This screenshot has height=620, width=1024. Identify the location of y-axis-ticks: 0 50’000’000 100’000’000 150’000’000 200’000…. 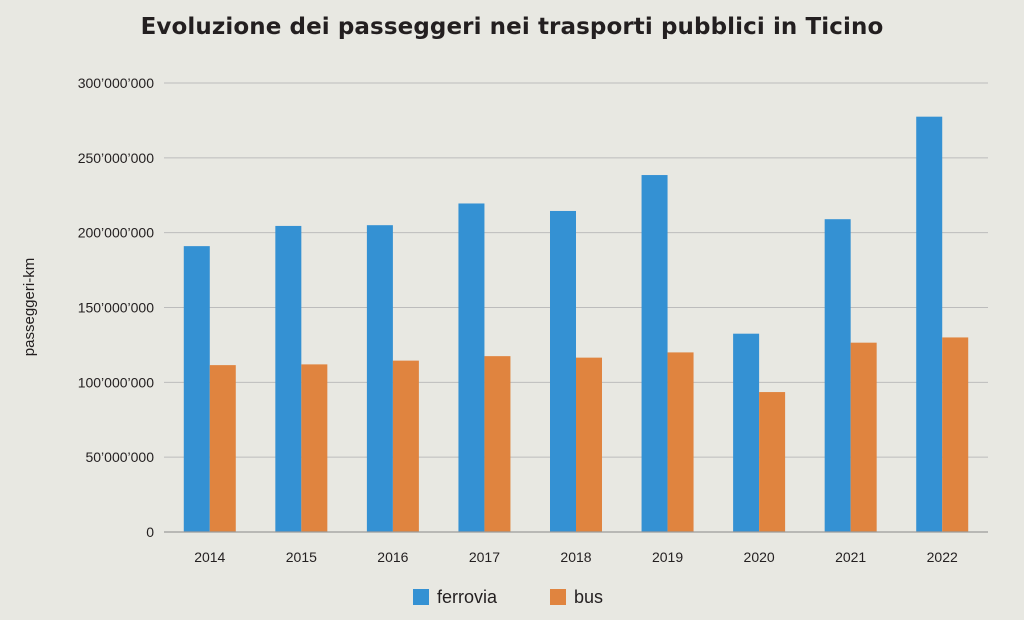
(116, 307).